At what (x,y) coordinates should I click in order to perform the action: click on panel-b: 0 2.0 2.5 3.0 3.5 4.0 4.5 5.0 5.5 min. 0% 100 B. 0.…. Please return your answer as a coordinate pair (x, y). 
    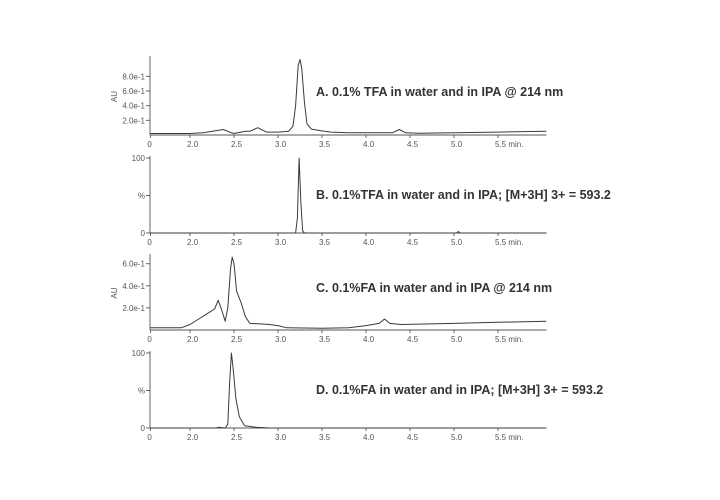
    Looking at the image, I should click on (371, 200).